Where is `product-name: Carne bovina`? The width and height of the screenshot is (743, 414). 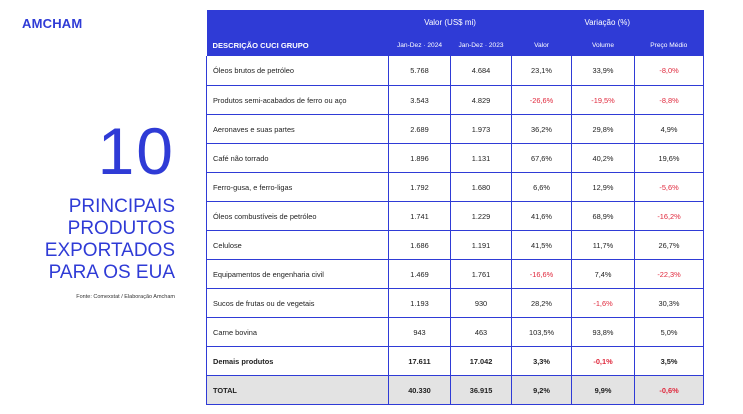
product-name: Carne bovina is located at coordinates (297, 332).